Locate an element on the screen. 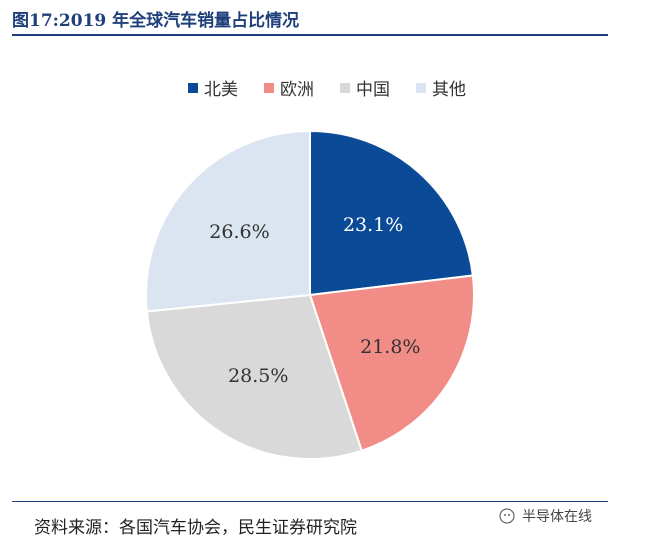 Image resolution: width=654 pixels, height=552 pixels. data-label-other: 26.6% is located at coordinates (239, 232).